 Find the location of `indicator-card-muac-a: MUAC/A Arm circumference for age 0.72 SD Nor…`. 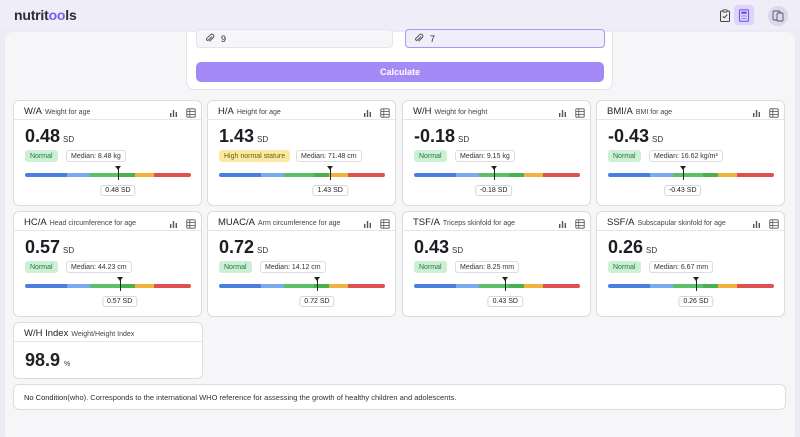

indicator-card-muac-a: MUAC/A Arm circumference for age 0.72 SD Nor… is located at coordinates (301, 264).